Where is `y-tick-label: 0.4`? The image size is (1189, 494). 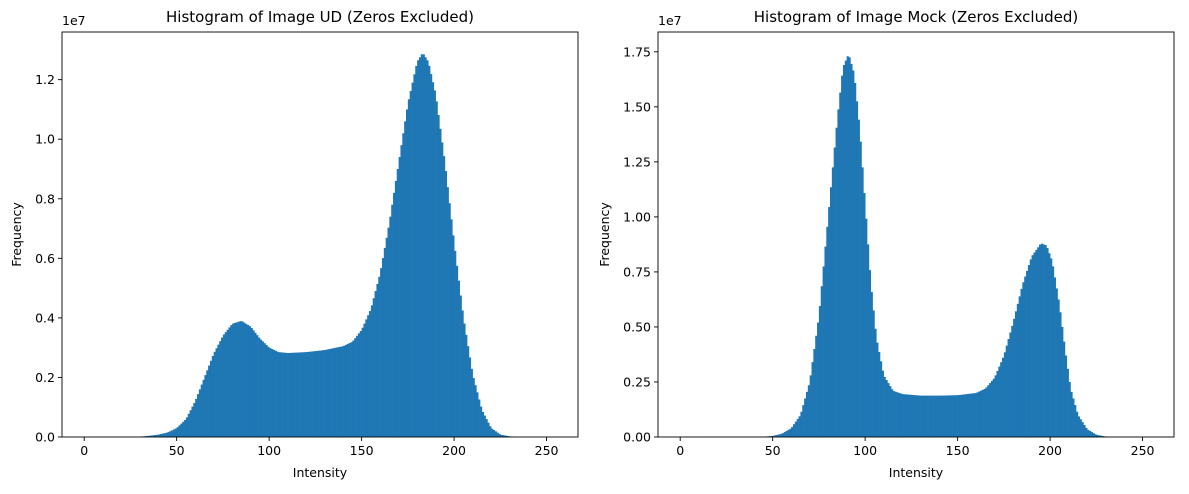
y-tick-label: 0.4 is located at coordinates (45, 317).